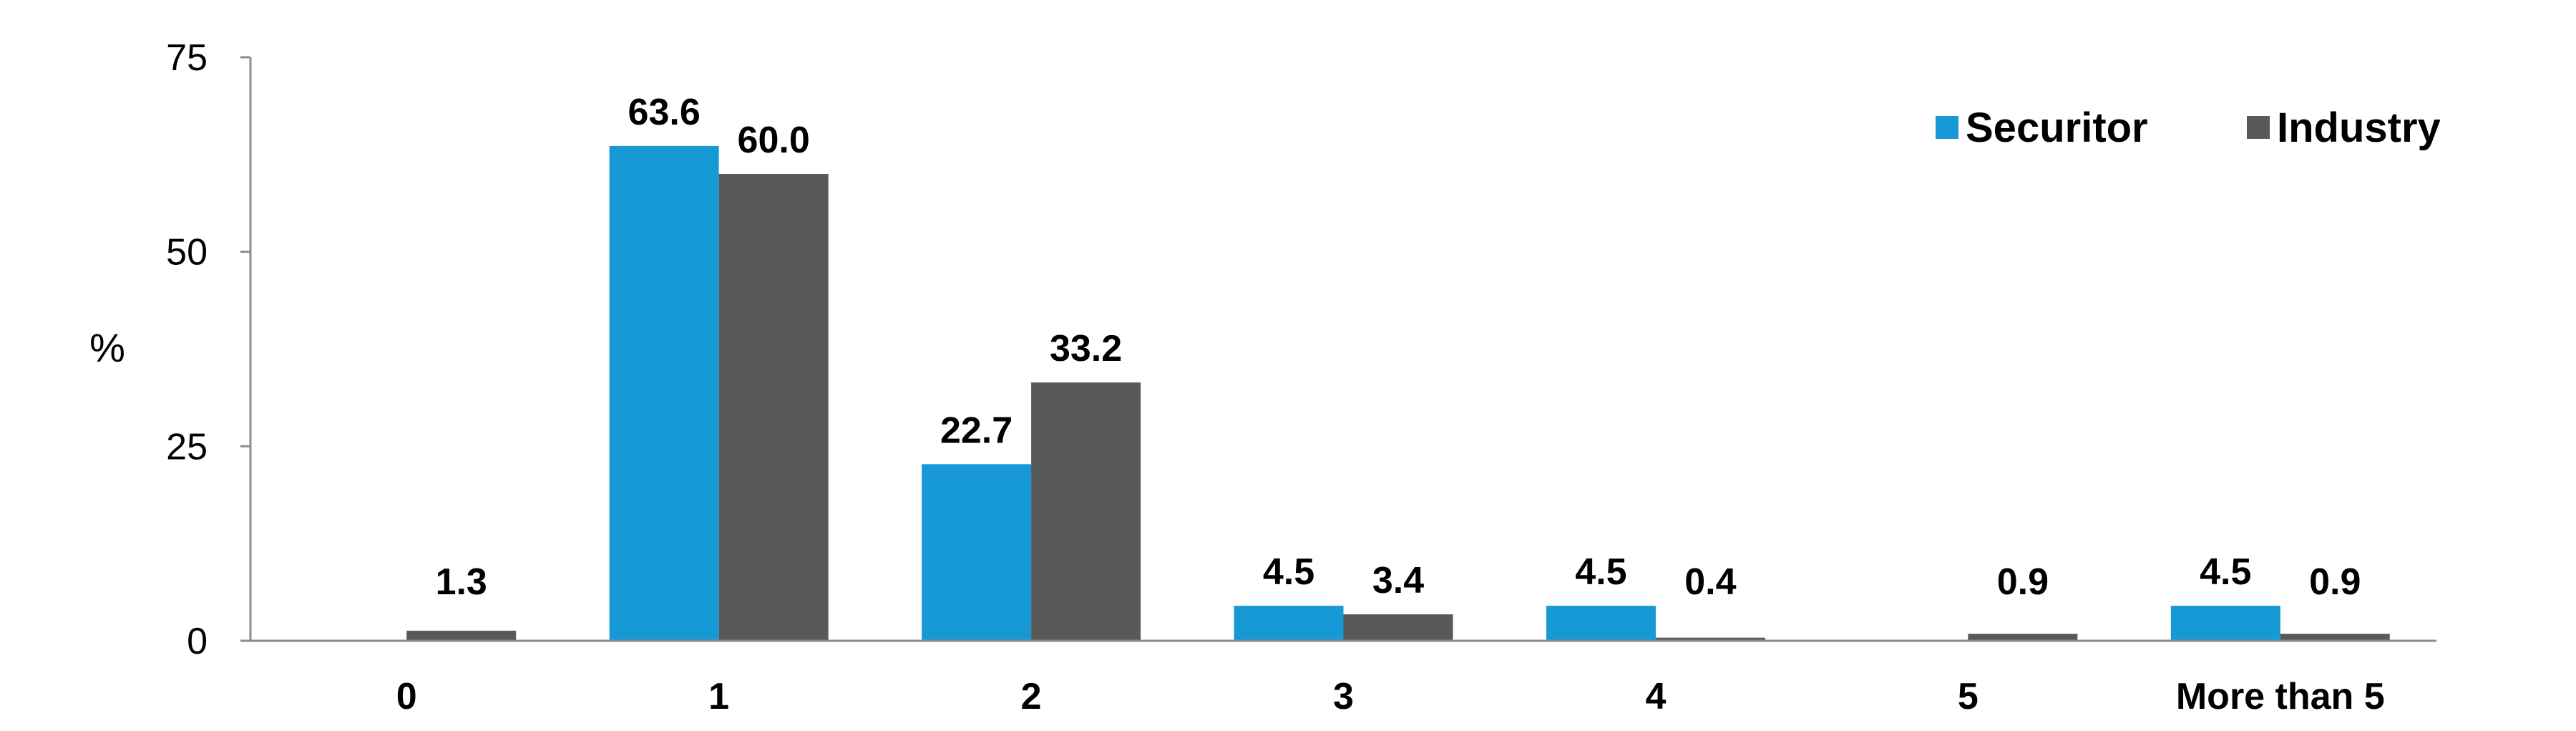 The height and width of the screenshot is (731, 2576). What do you see at coordinates (664, 113) in the screenshot?
I see `data-label-securitor-1: 63.6` at bounding box center [664, 113].